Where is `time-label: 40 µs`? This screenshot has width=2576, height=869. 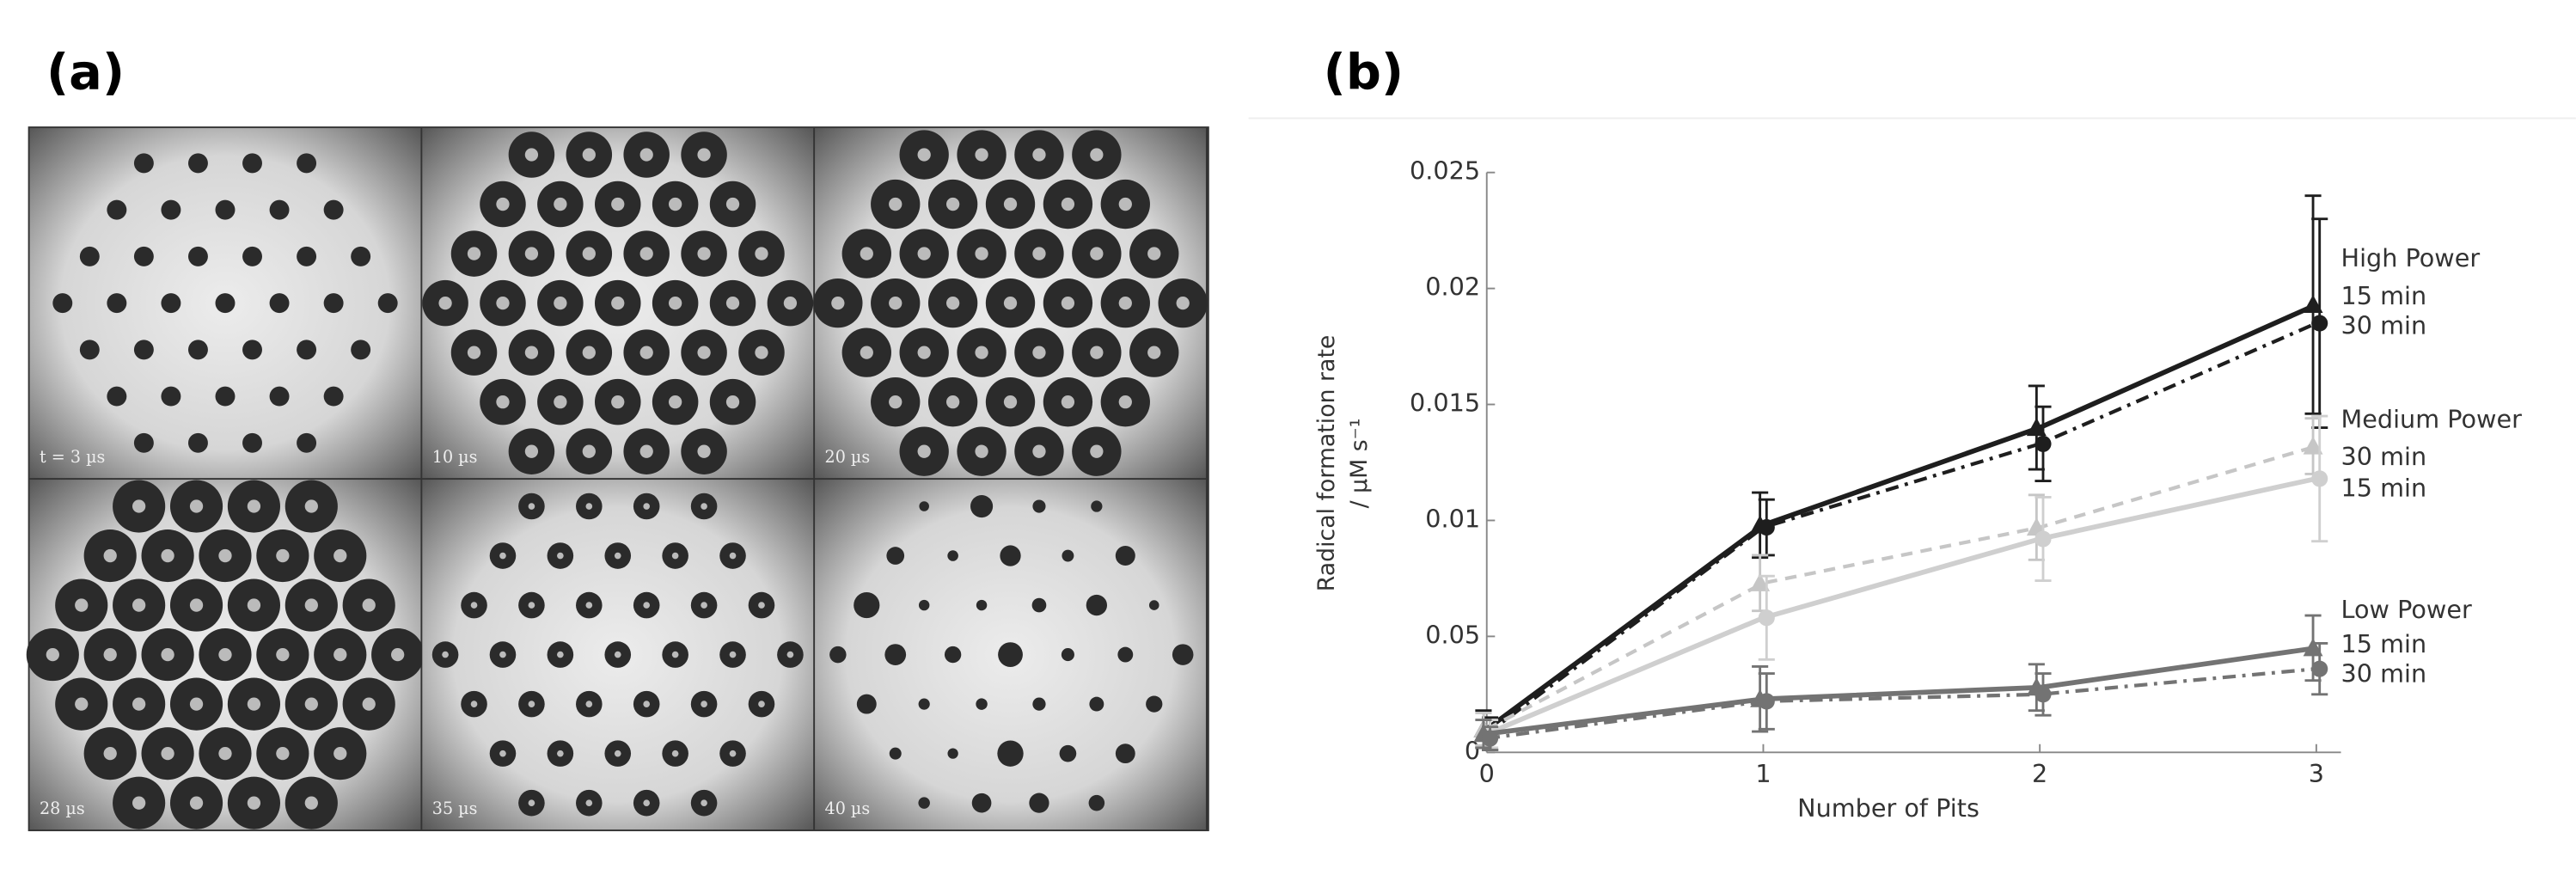
time-label: 40 µs is located at coordinates (848, 808).